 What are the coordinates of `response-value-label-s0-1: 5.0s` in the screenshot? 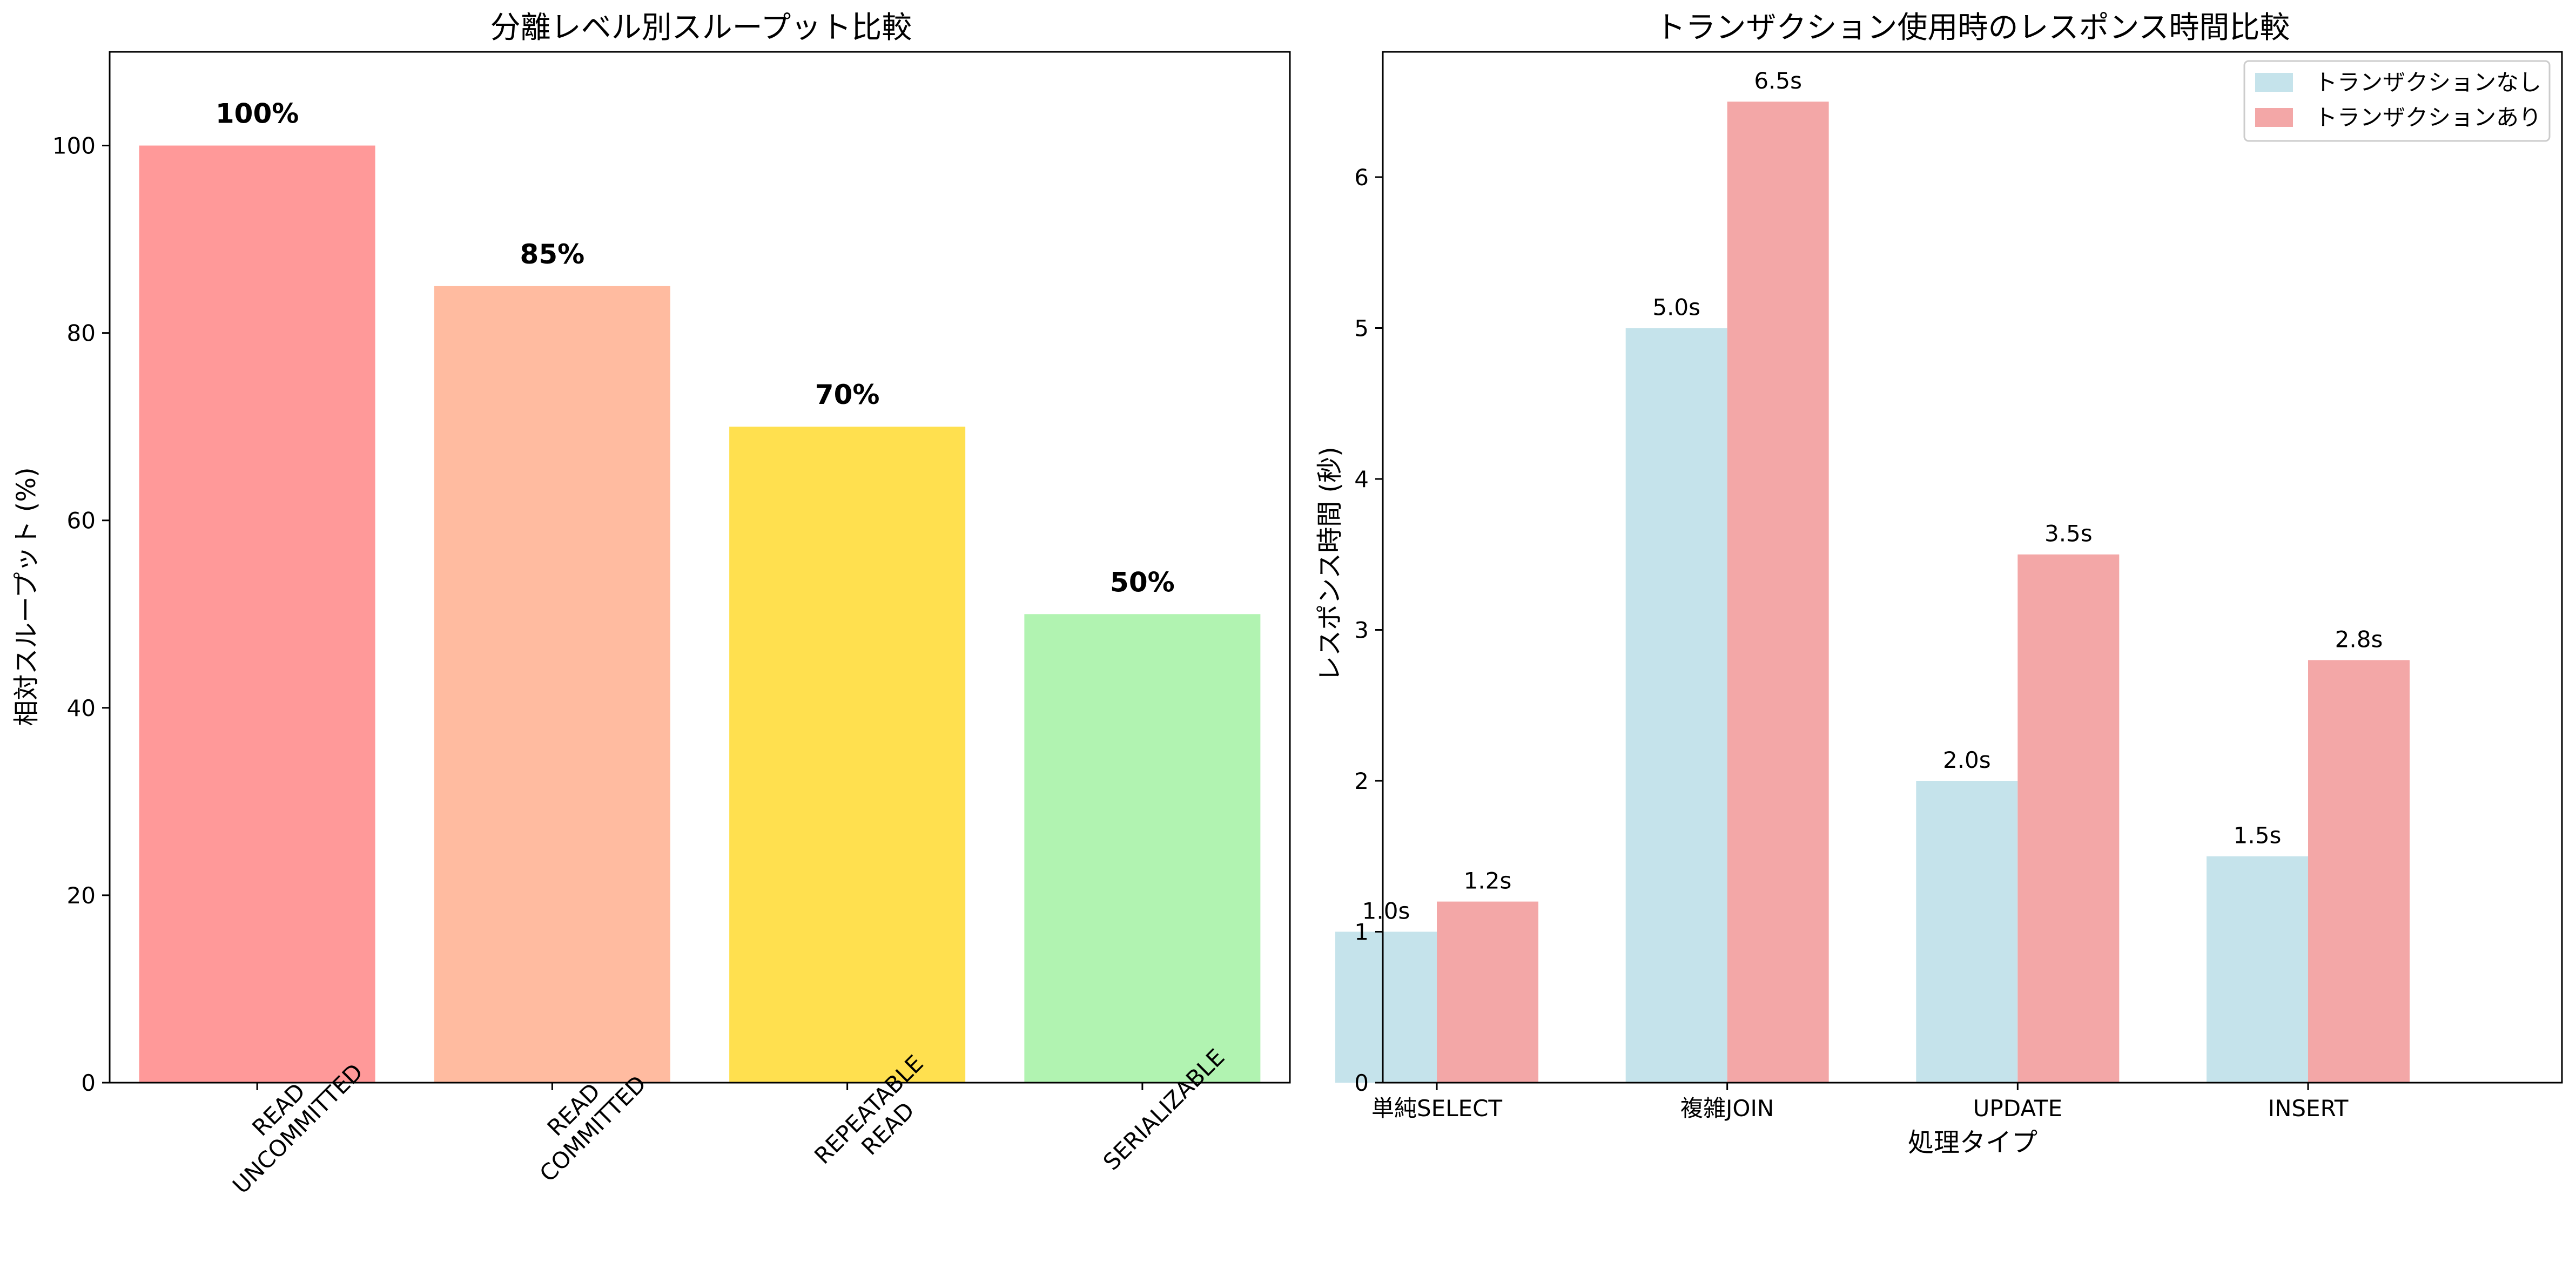 It's located at (1676, 307).